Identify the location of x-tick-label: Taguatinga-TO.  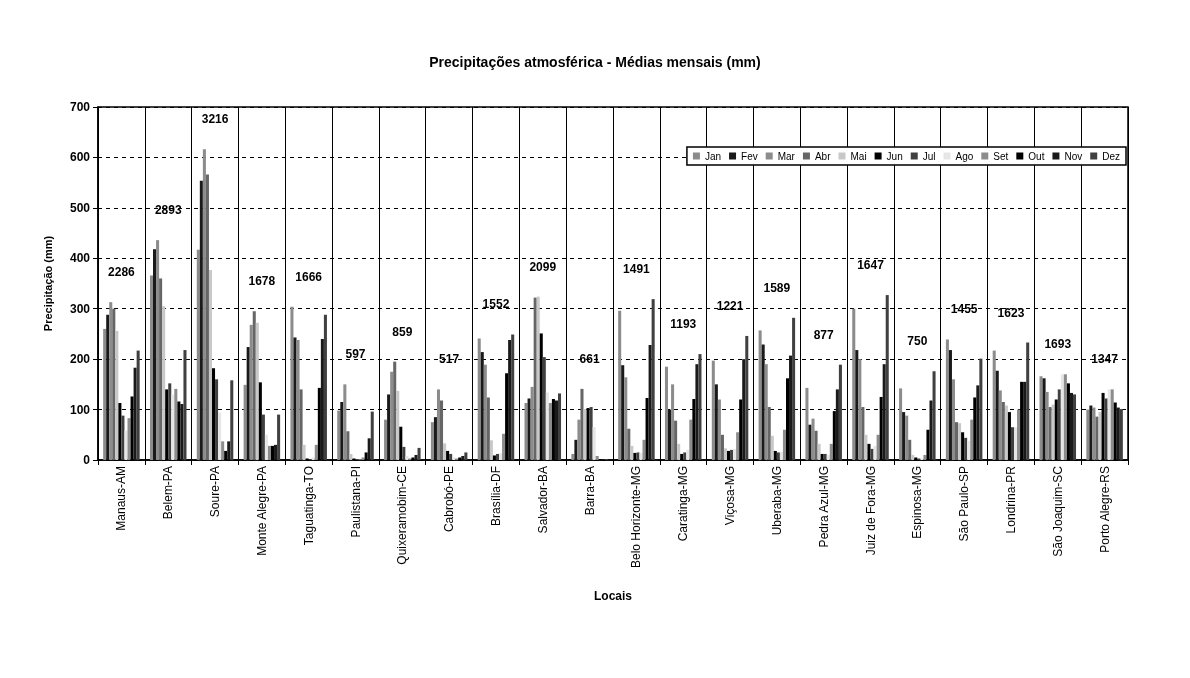
(308, 506).